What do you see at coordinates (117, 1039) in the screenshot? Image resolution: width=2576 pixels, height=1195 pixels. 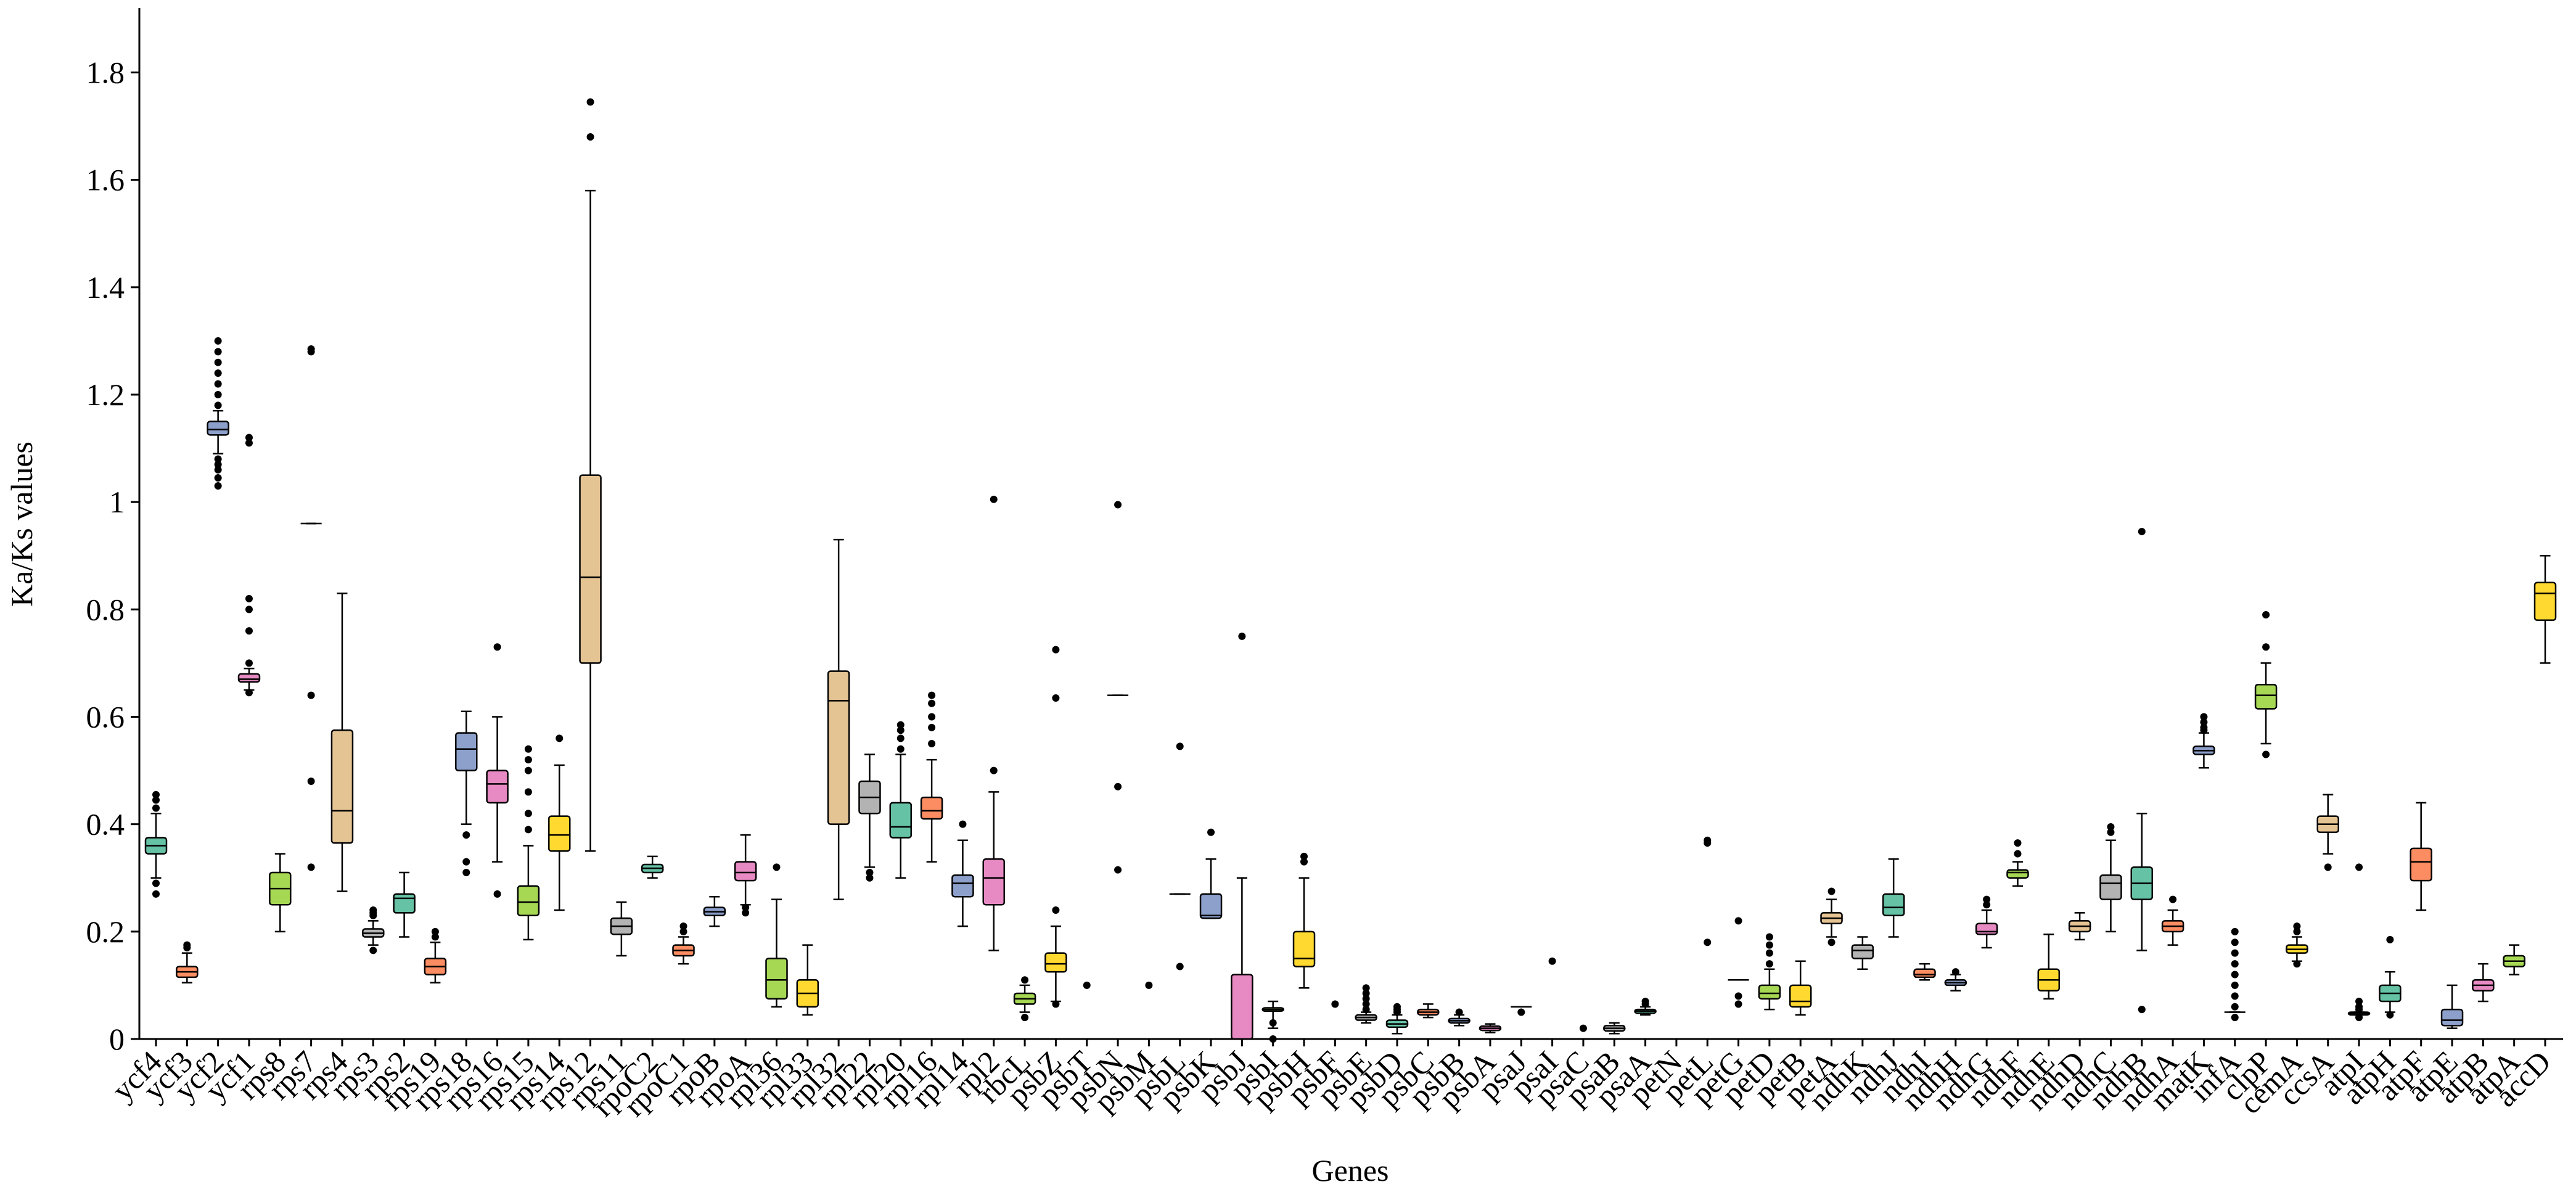 I see `y-tick-label: 0` at bounding box center [117, 1039].